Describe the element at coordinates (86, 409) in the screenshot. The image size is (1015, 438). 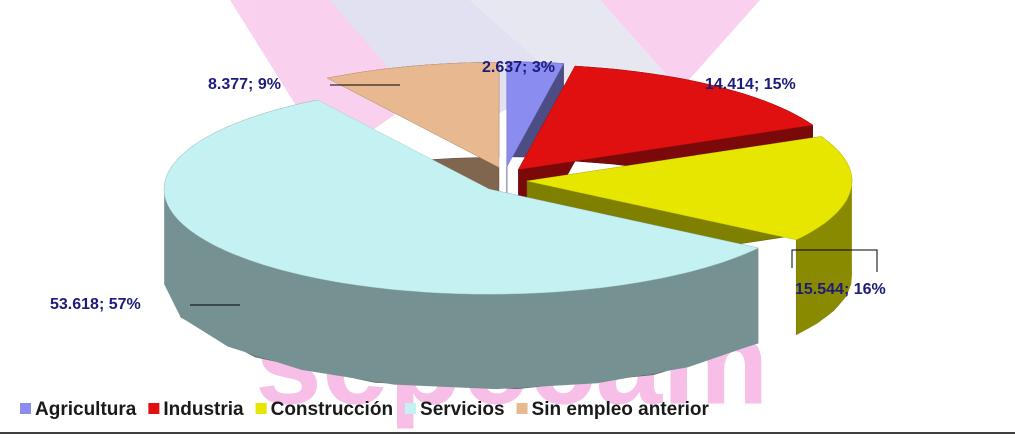
I see `legend-label: Agricultura` at that location.